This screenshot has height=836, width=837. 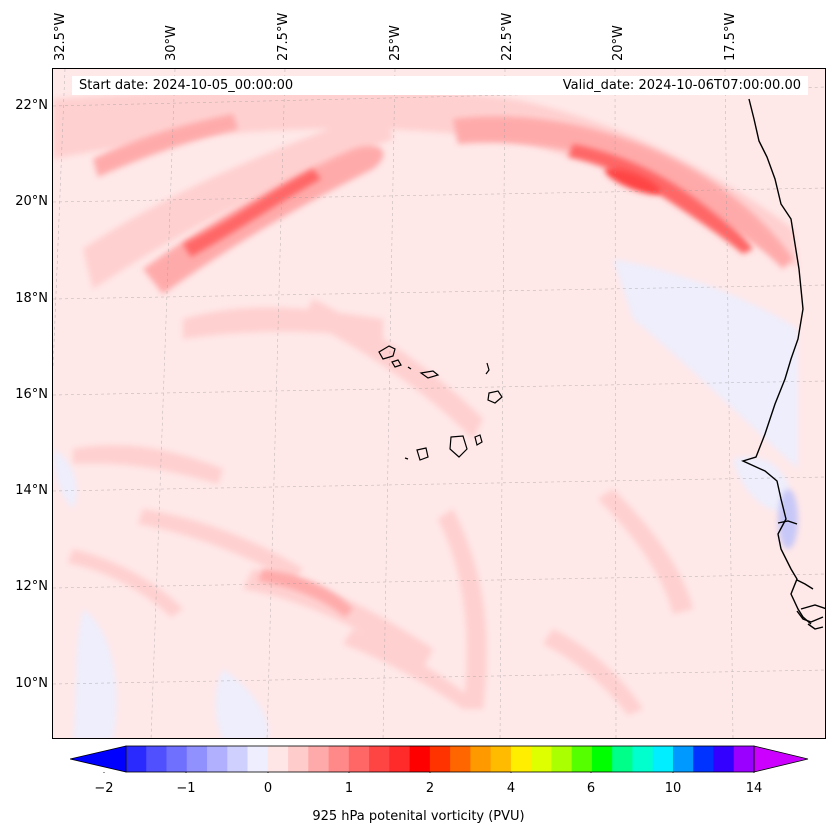 What do you see at coordinates (783, 364) in the screenshot?
I see `coastline` at bounding box center [783, 364].